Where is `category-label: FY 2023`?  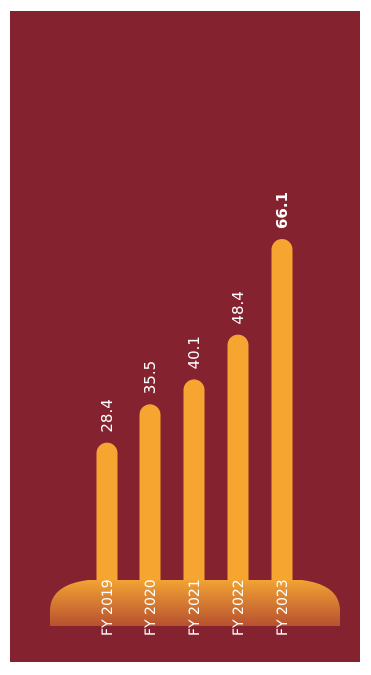
category-label: FY 2023 is located at coordinates (283, 607).